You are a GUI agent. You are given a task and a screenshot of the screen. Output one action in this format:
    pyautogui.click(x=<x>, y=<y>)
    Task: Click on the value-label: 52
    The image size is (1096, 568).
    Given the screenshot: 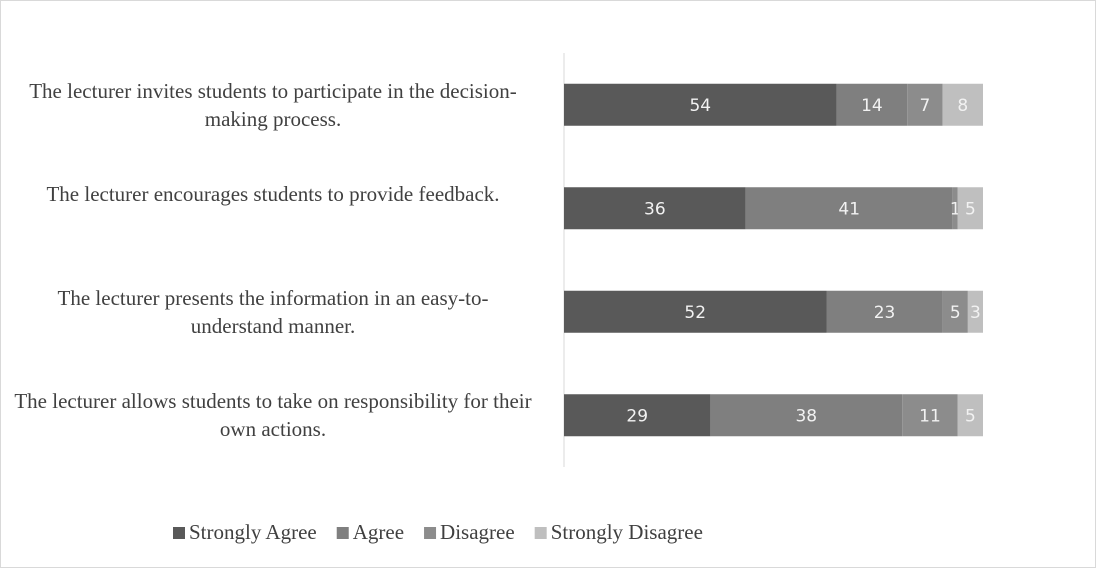 What is the action you would take?
    pyautogui.click(x=695, y=313)
    